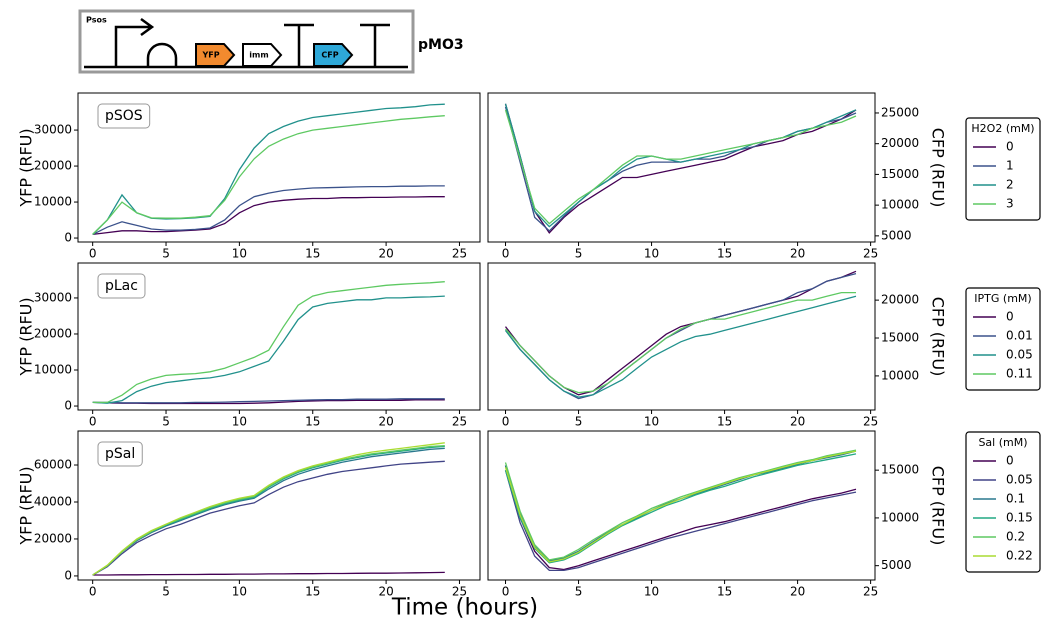  Describe the element at coordinates (464, 608) in the screenshot. I see `x-axis-label: Time (hours)` at that location.